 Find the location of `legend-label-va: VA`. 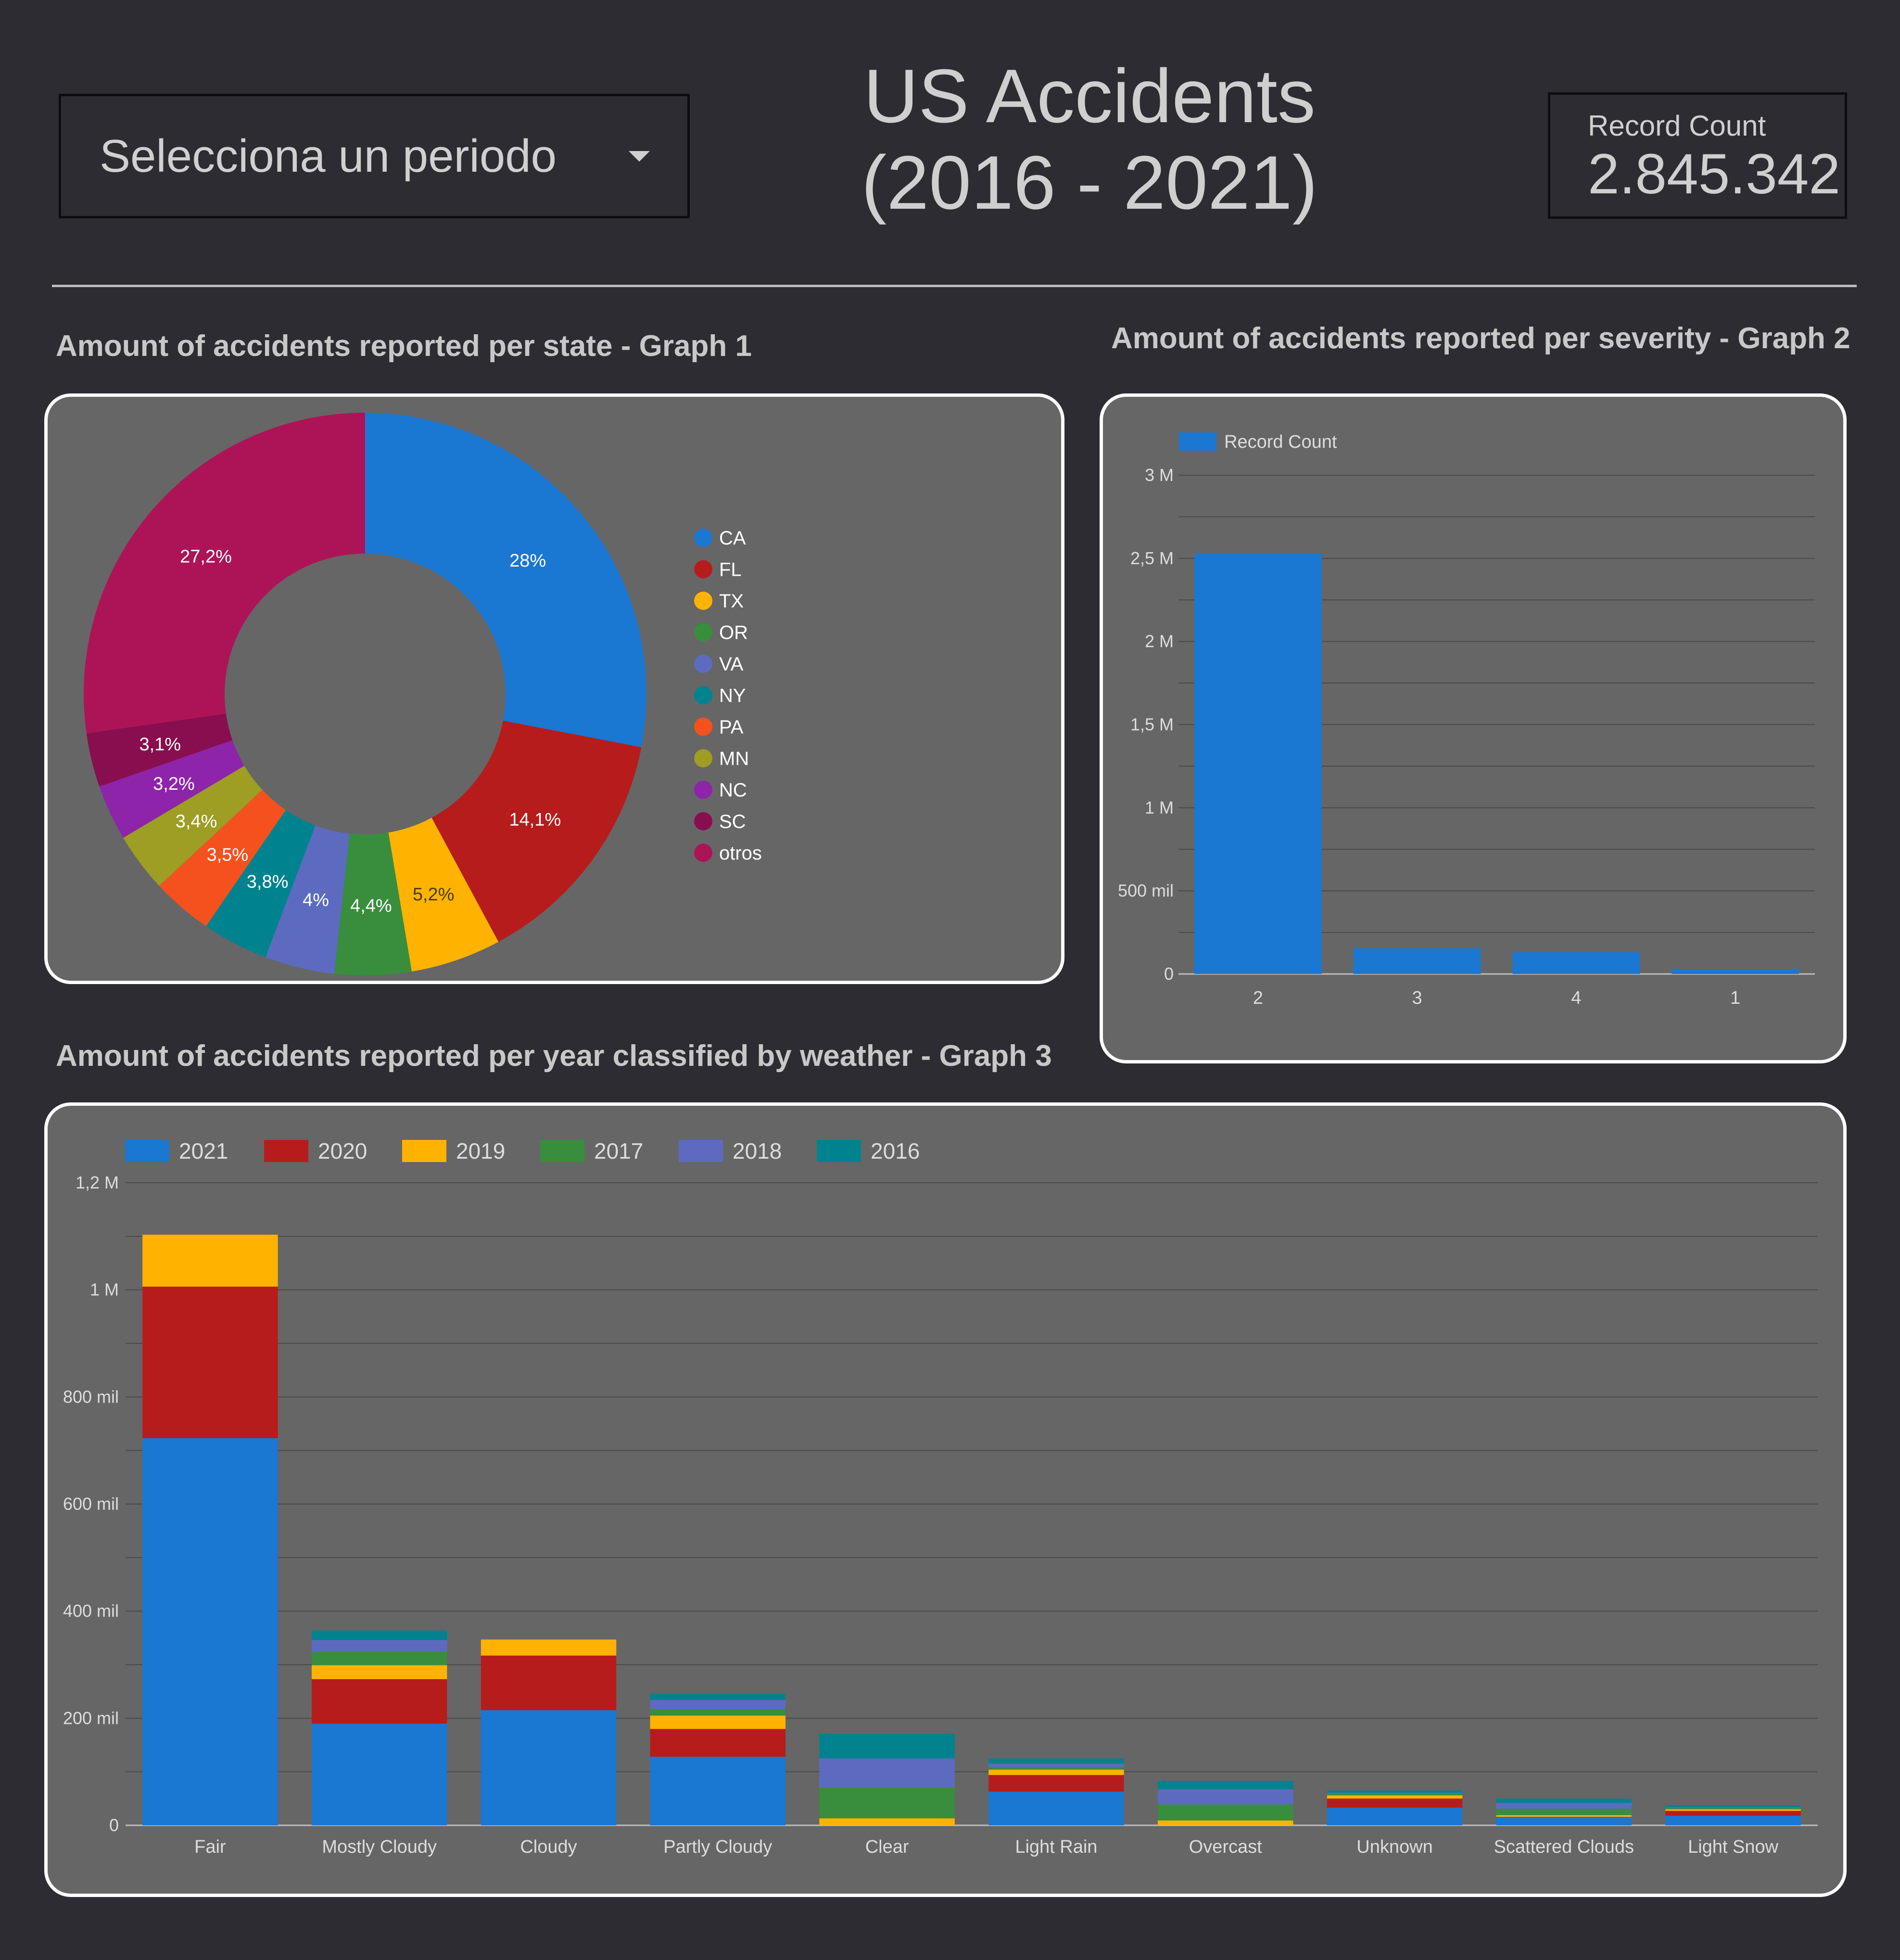

legend-label-va: VA is located at coordinates (731, 664).